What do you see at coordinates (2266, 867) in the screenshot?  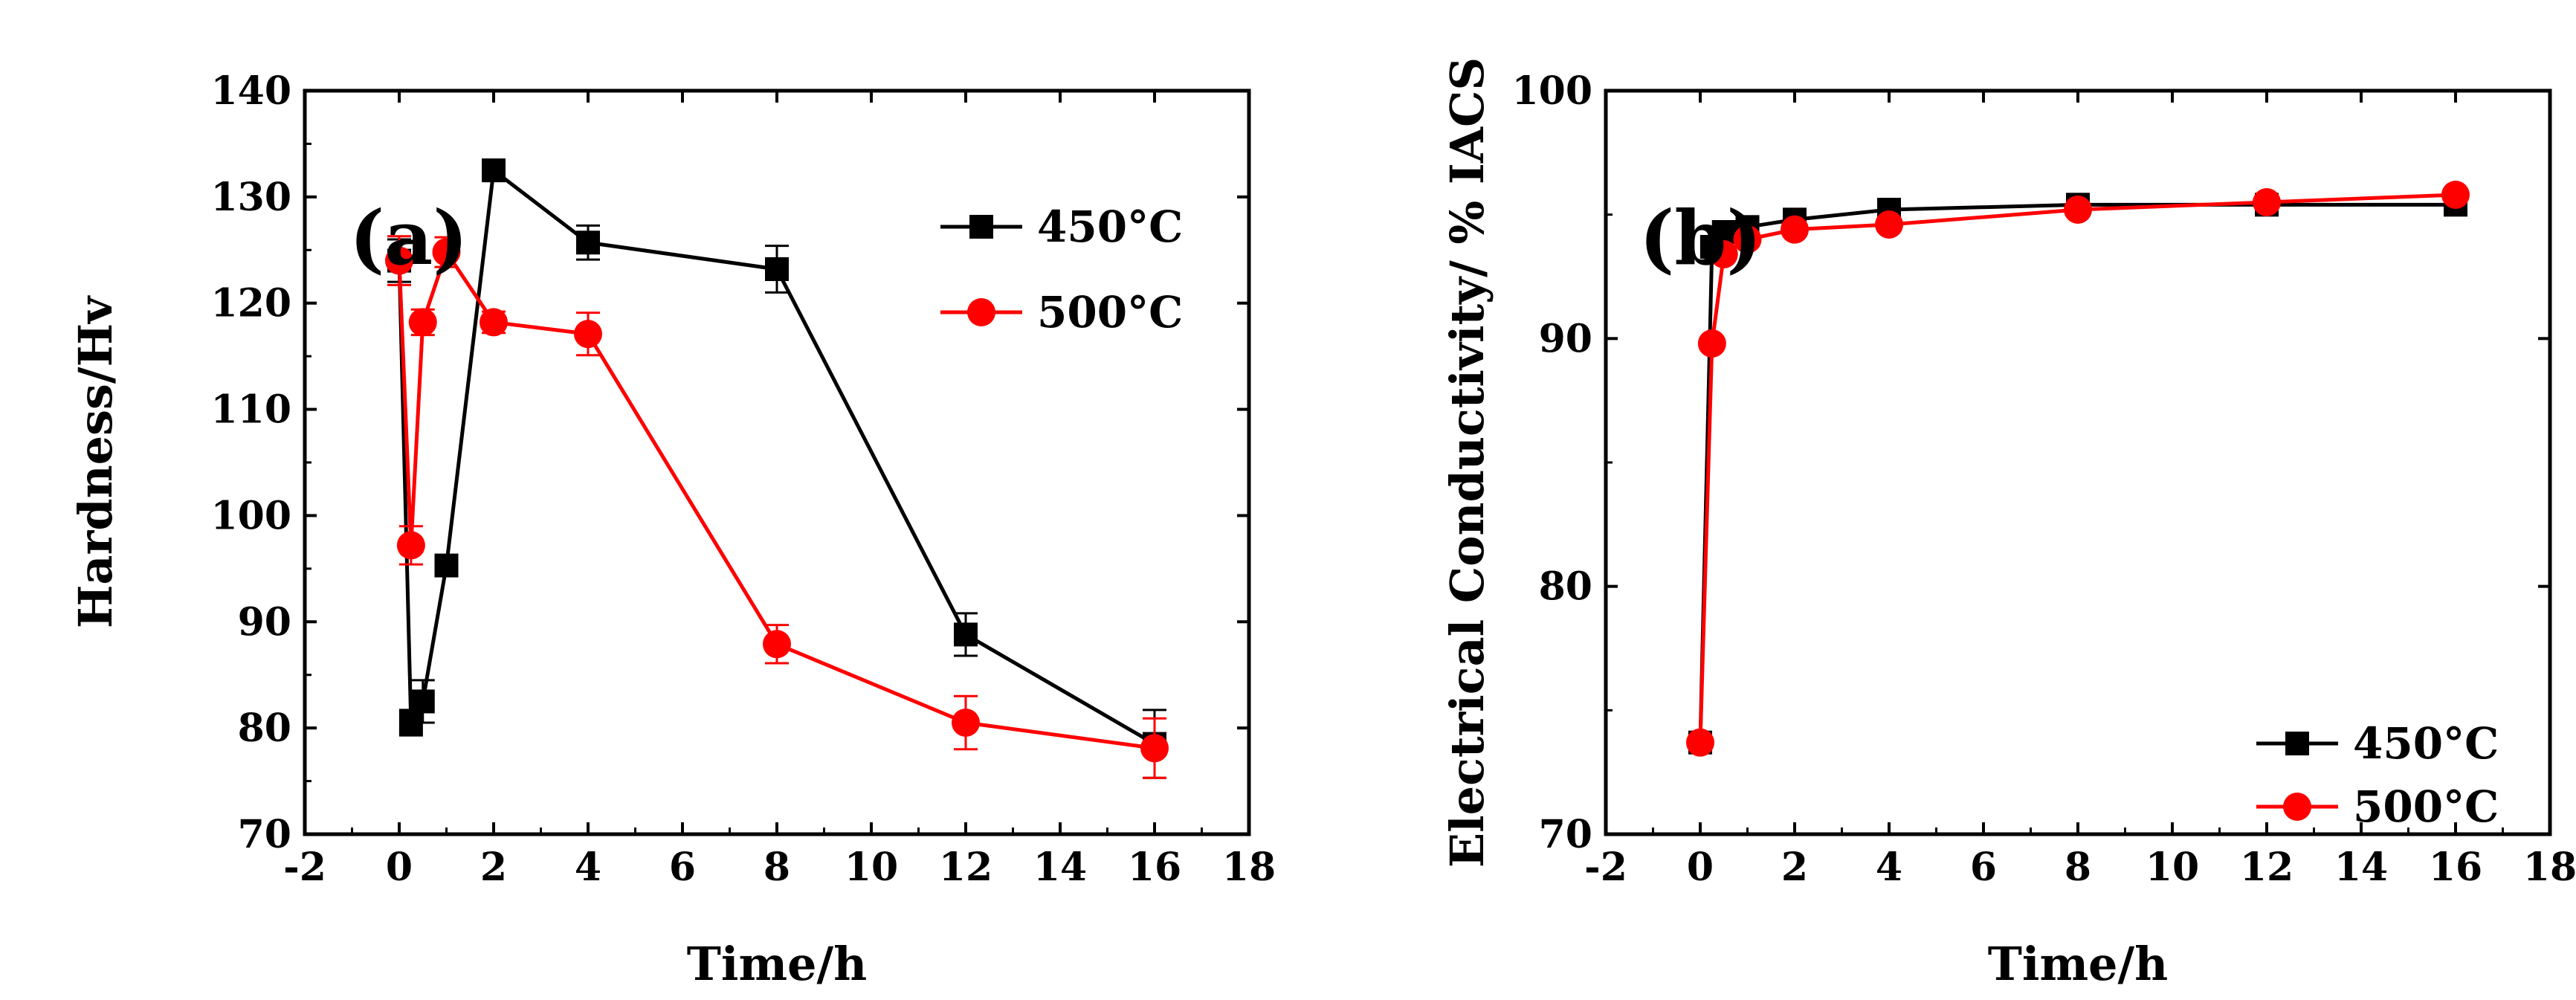 I see `conductivity-x-tick-label: 12` at bounding box center [2266, 867].